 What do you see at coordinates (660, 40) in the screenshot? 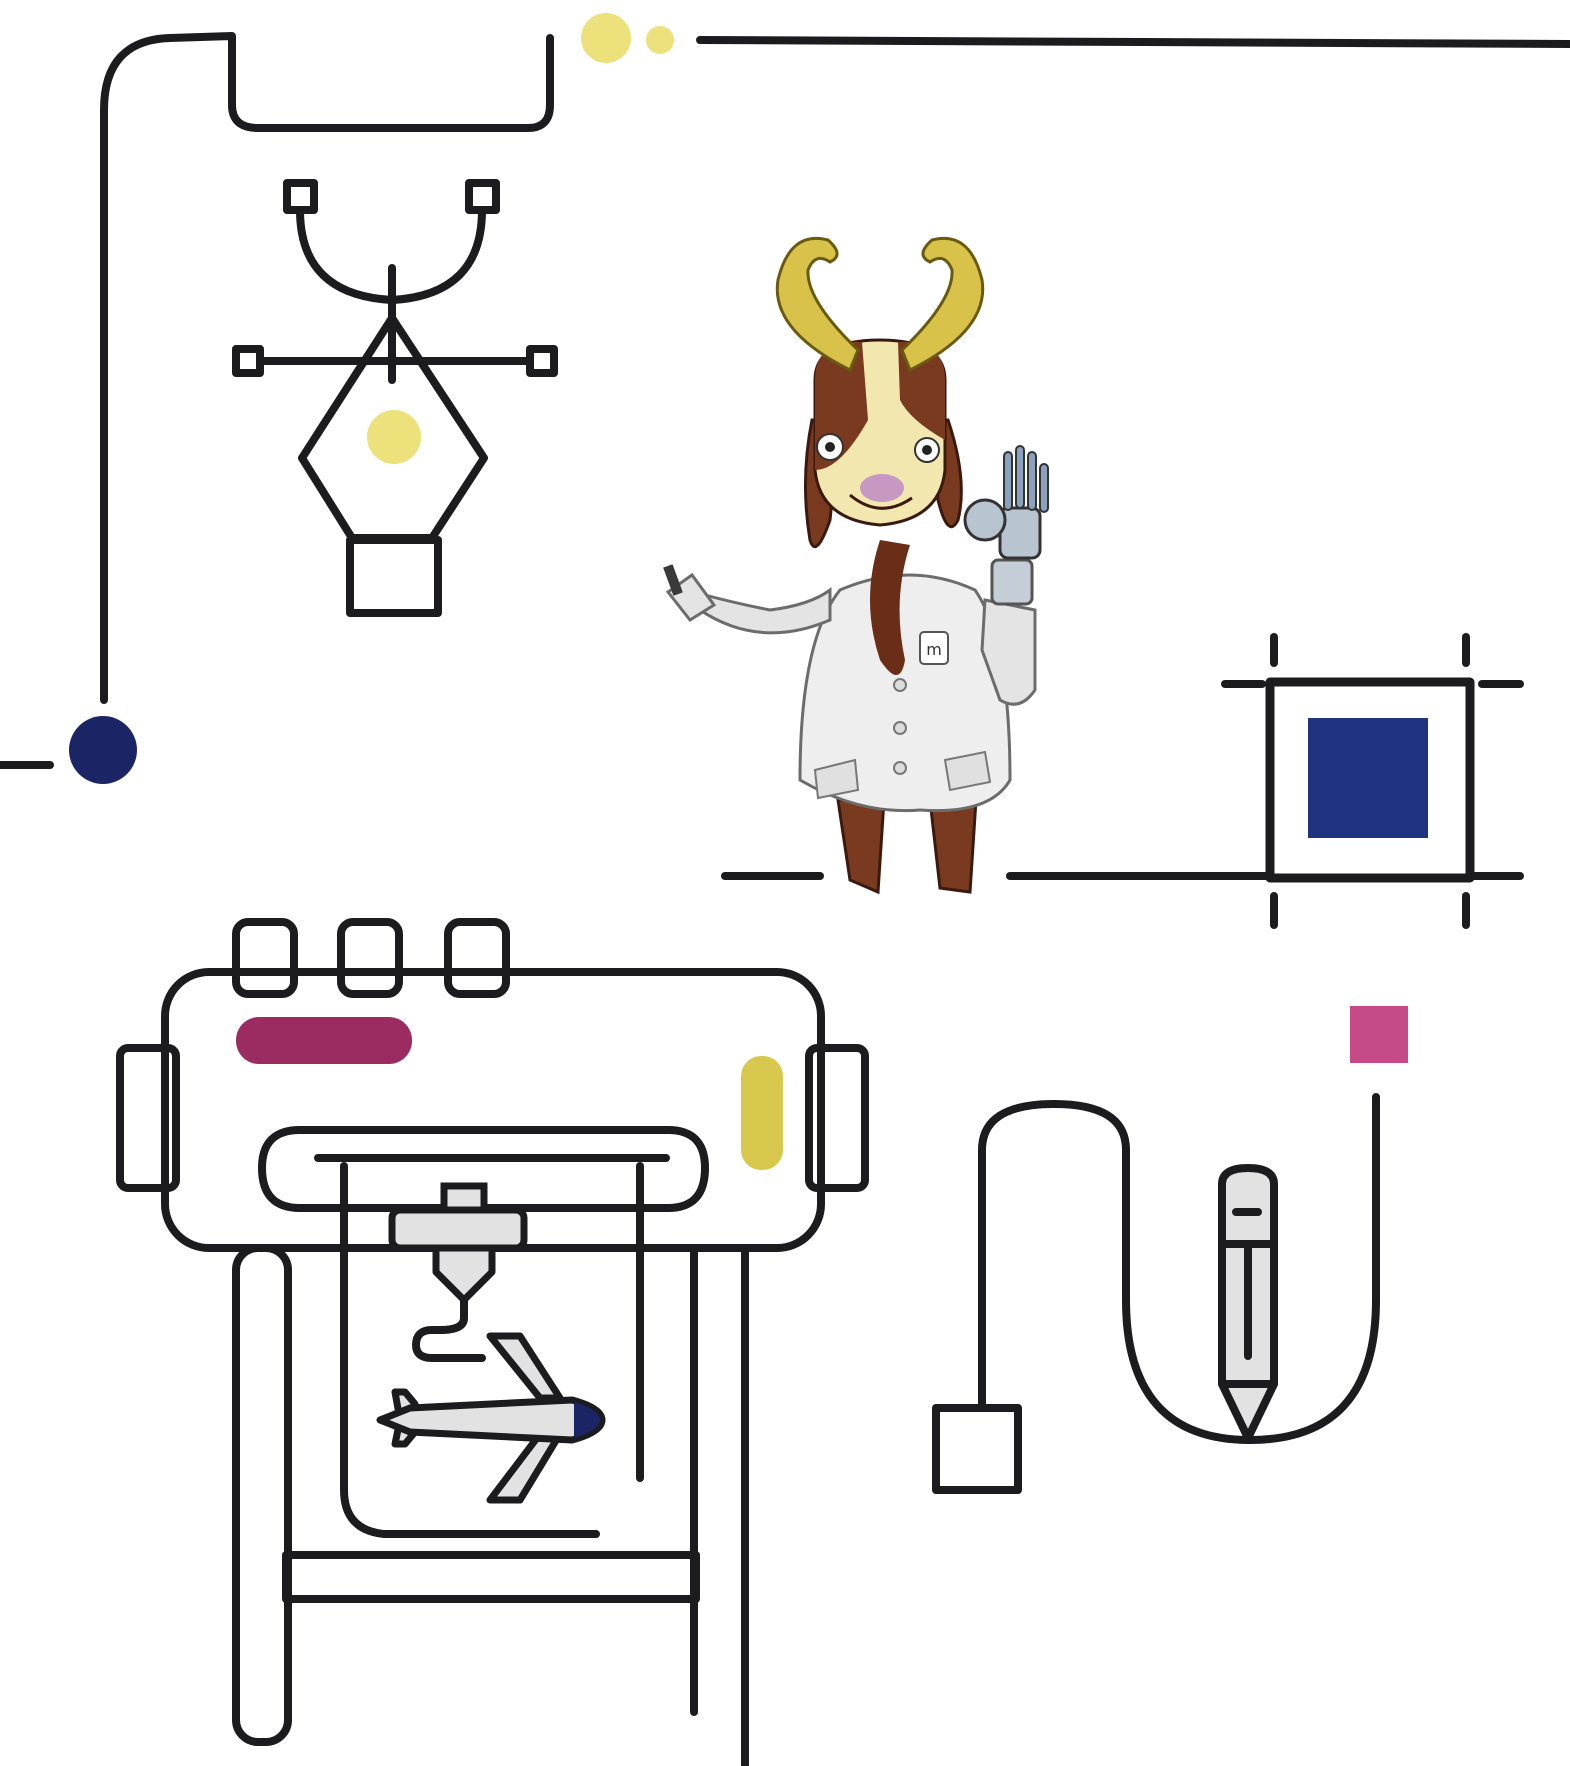
I see `yellow-dot-small` at bounding box center [660, 40].